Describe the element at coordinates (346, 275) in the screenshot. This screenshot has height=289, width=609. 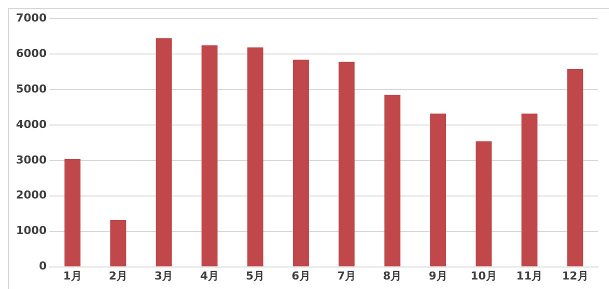
I see `x-tick-label: 7月` at that location.